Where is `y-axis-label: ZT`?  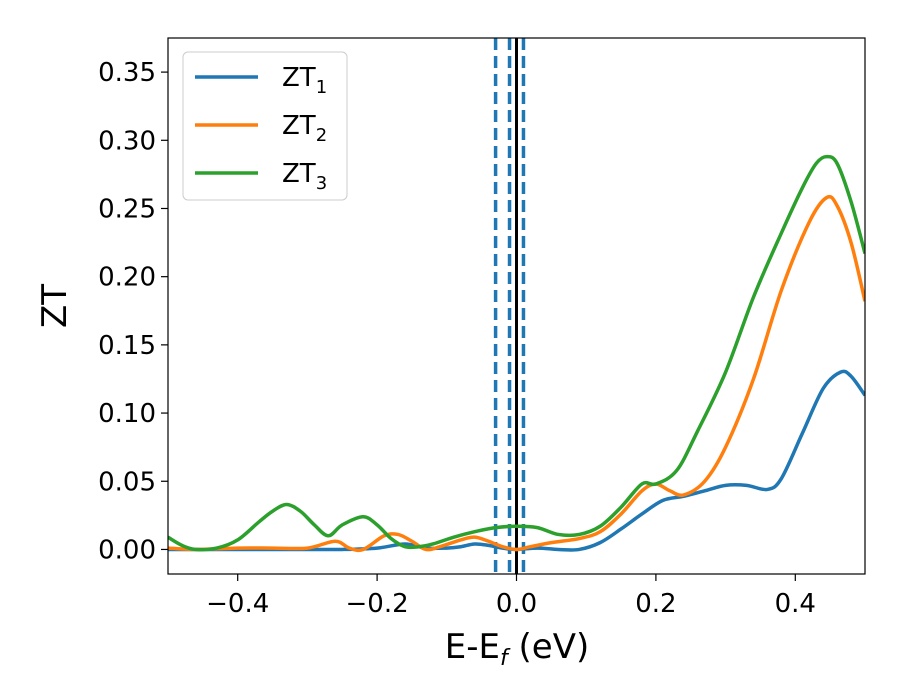
y-axis-label: ZT is located at coordinates (55, 306).